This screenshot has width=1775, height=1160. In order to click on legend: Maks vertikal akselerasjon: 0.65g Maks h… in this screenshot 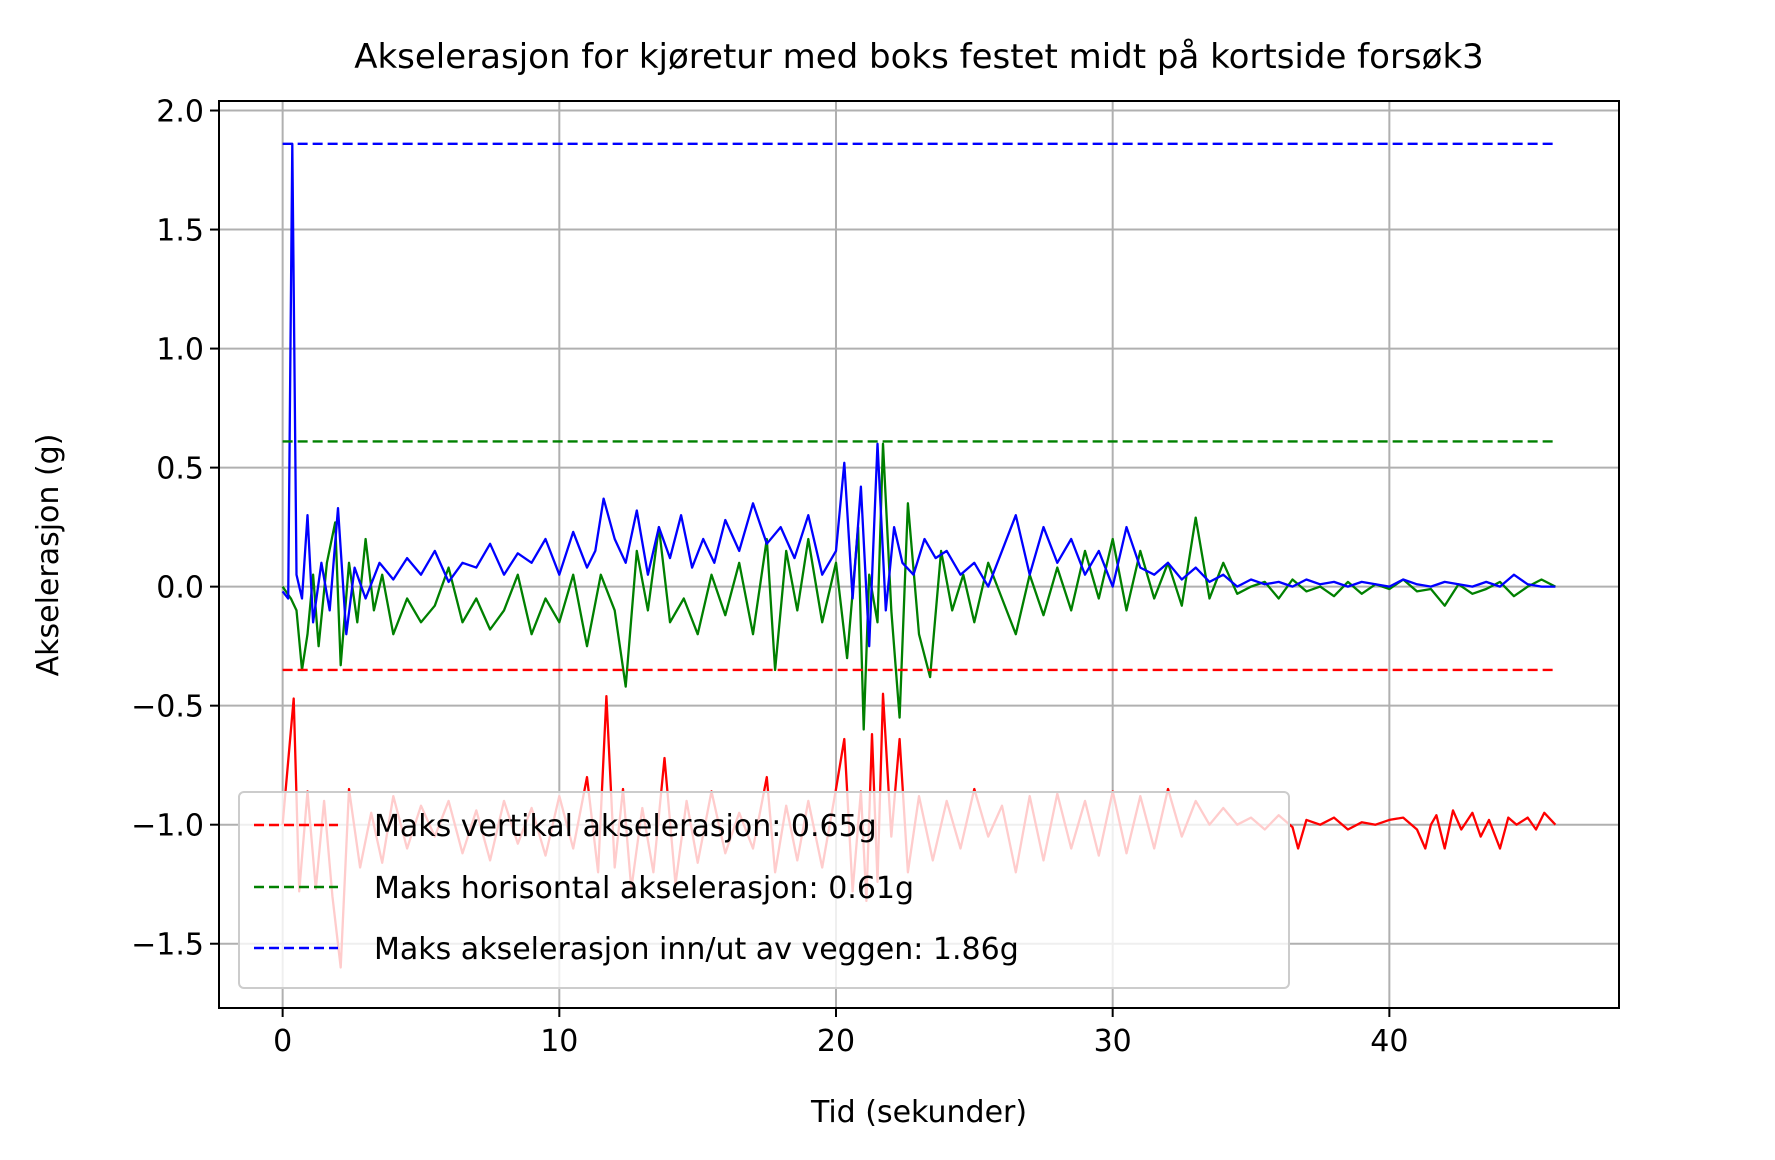, I will do `click(764, 890)`.